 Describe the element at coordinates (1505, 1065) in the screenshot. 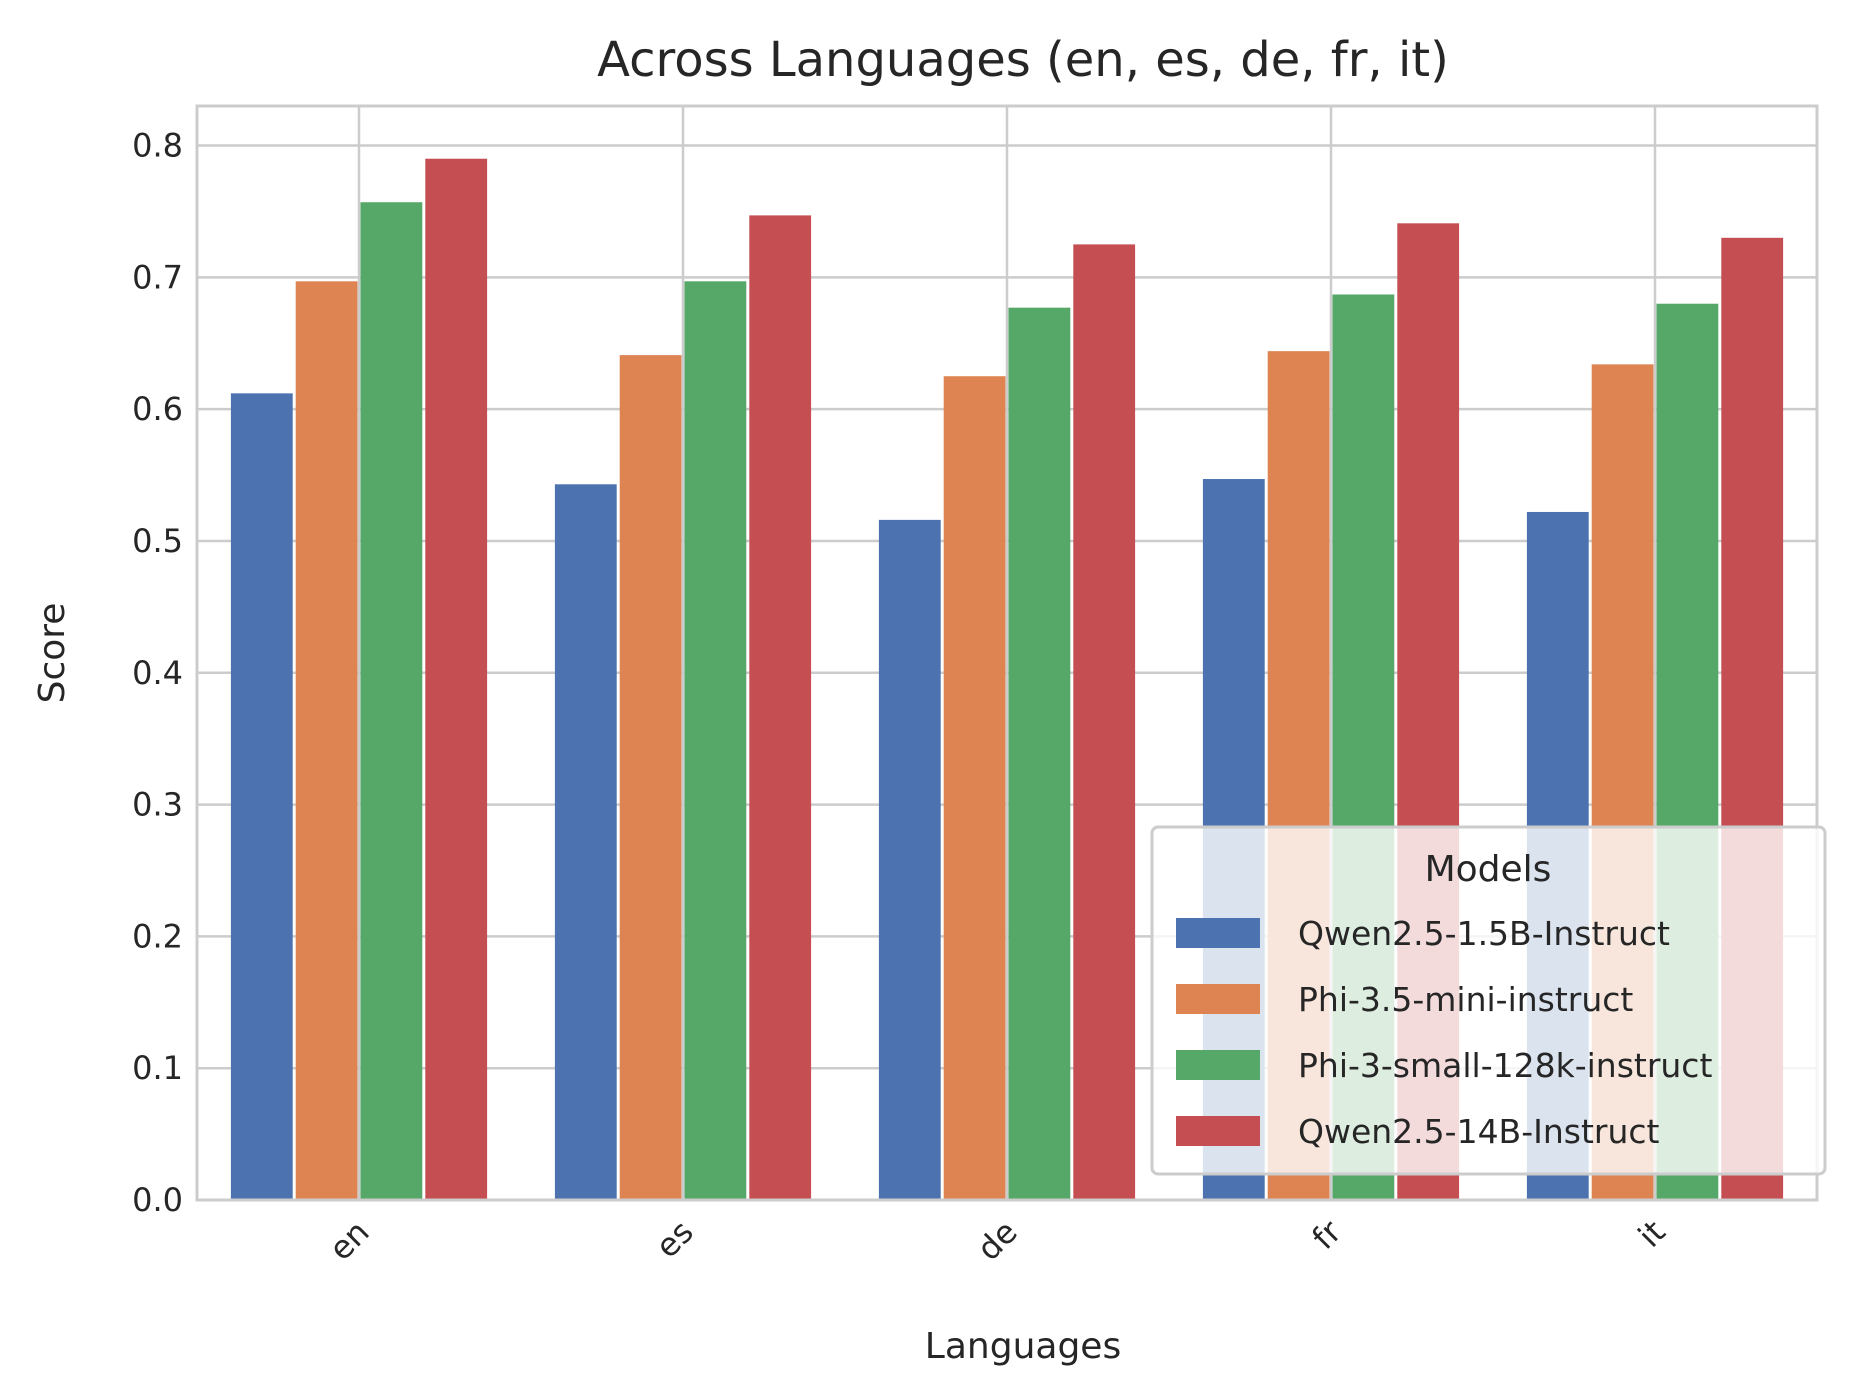

I see `legend-label: Phi-3-small-128k-instruct` at that location.